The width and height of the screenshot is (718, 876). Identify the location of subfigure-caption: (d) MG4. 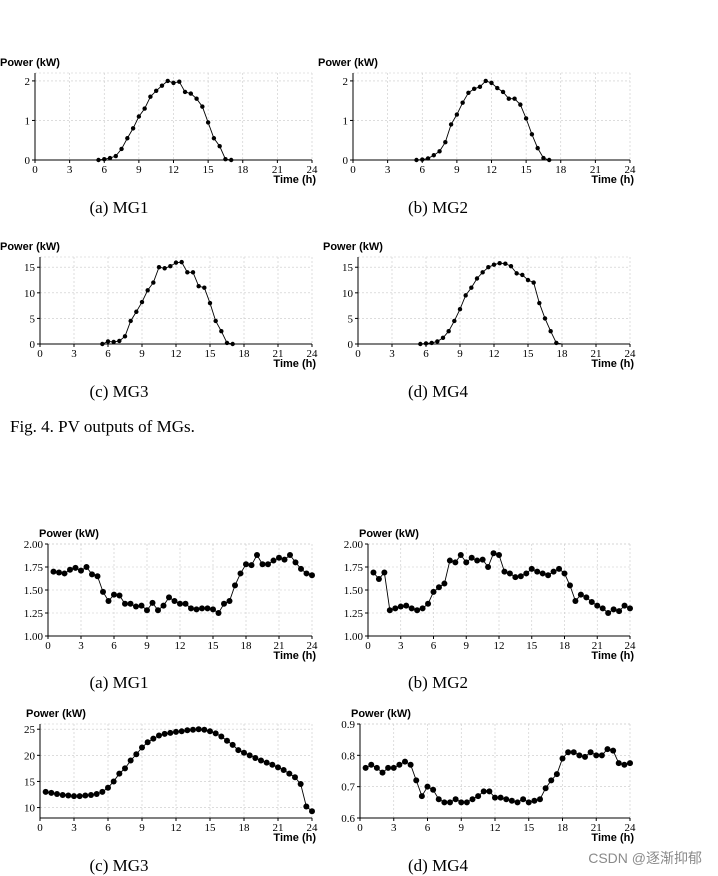
(438, 865).